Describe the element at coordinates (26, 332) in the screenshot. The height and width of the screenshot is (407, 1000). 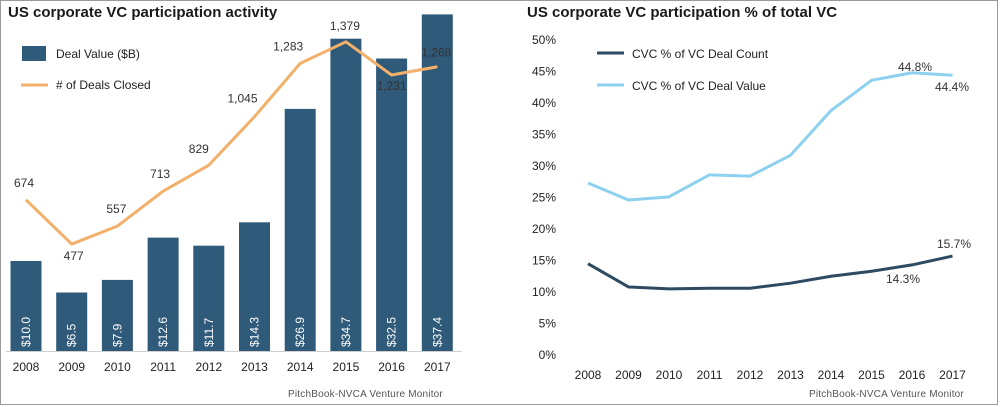
I see `deal-value-label: $10.0` at that location.